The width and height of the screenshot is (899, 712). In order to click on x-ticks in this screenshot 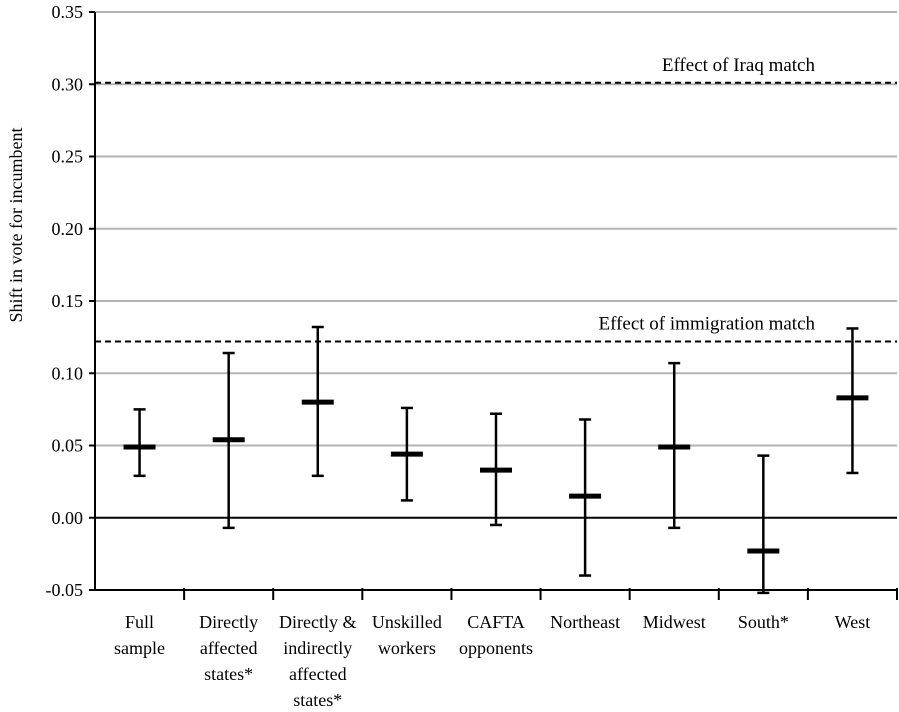, I will do `click(540, 594)`.